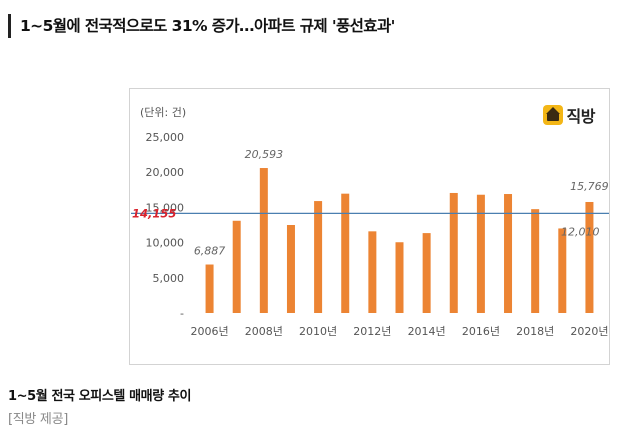  What do you see at coordinates (589, 331) in the screenshot?
I see `x-tick-label: 2020년` at bounding box center [589, 331].